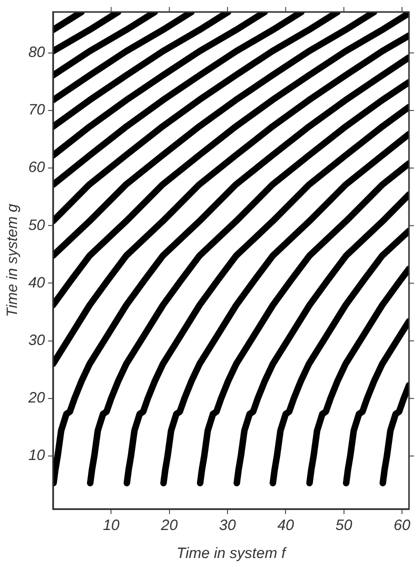 The image size is (417, 567). What do you see at coordinates (228, 525) in the screenshot?
I see `x-tick-label: 30` at bounding box center [228, 525].